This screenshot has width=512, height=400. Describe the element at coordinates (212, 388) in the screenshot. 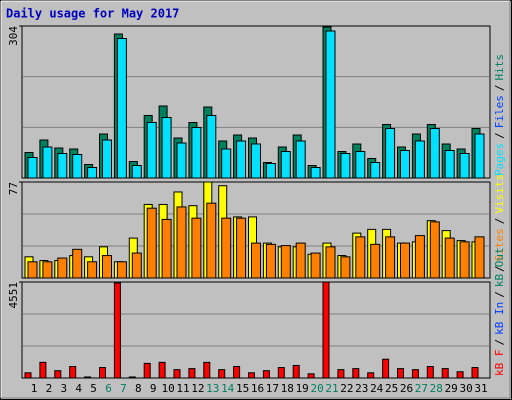

I see `x-tick-label: 13` at that location.